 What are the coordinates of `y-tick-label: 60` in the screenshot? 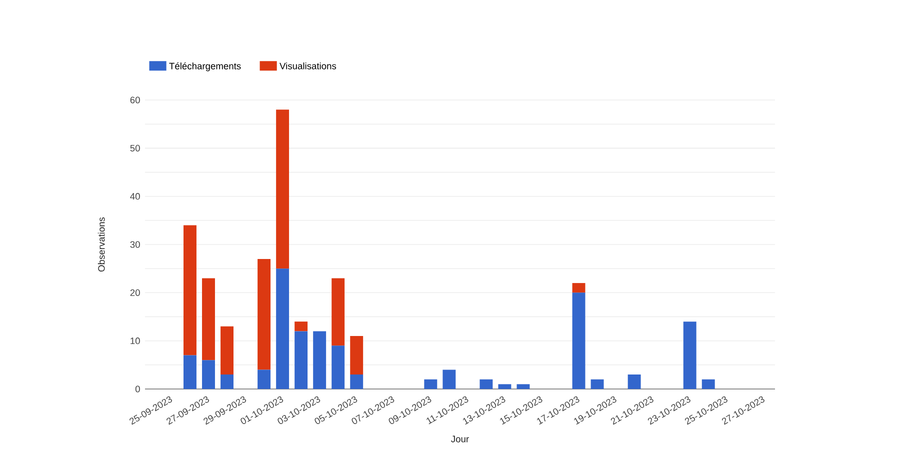 It's located at (135, 100).